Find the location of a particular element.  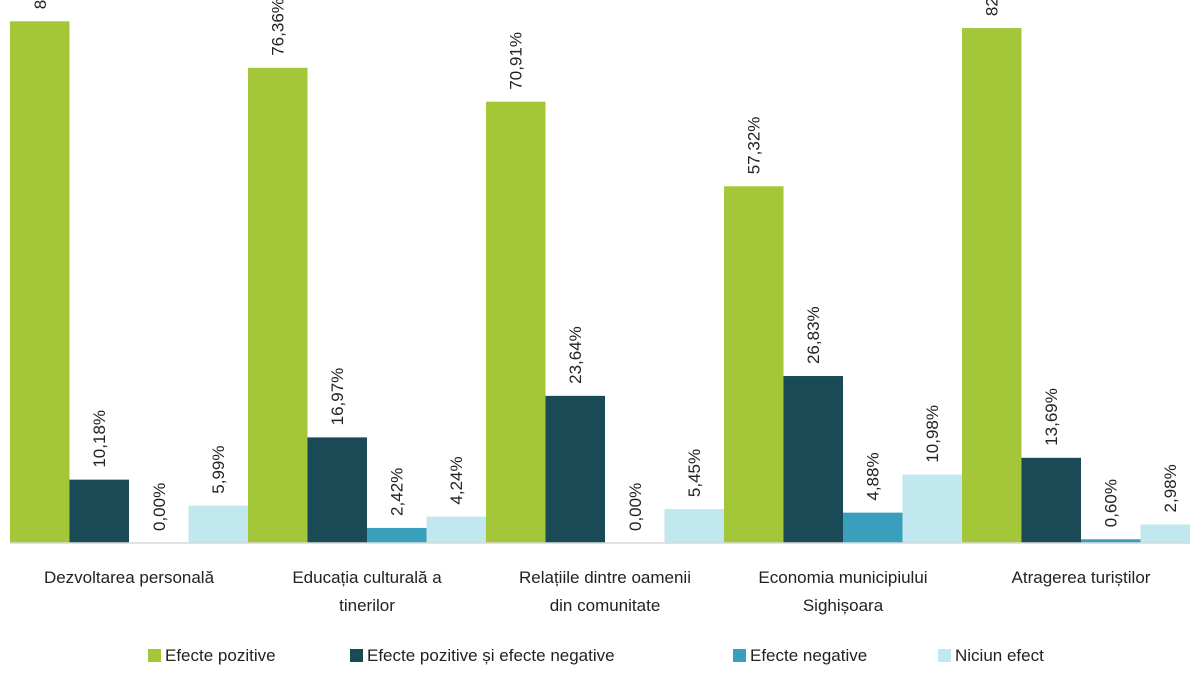

value-label-1-series-2: 10,18% is located at coordinates (99, 439).